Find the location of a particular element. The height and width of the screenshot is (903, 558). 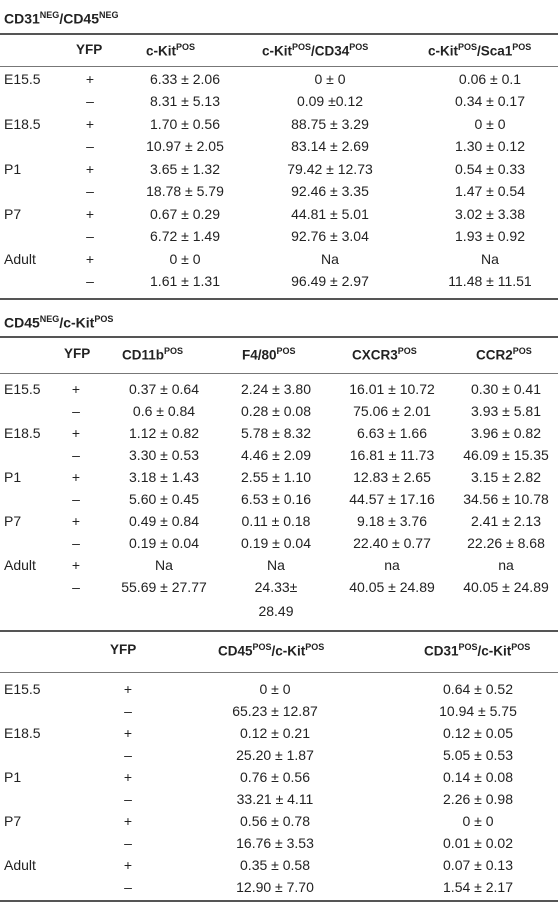

ckit-cell: 18.78 ± 5.79 is located at coordinates (185, 191).